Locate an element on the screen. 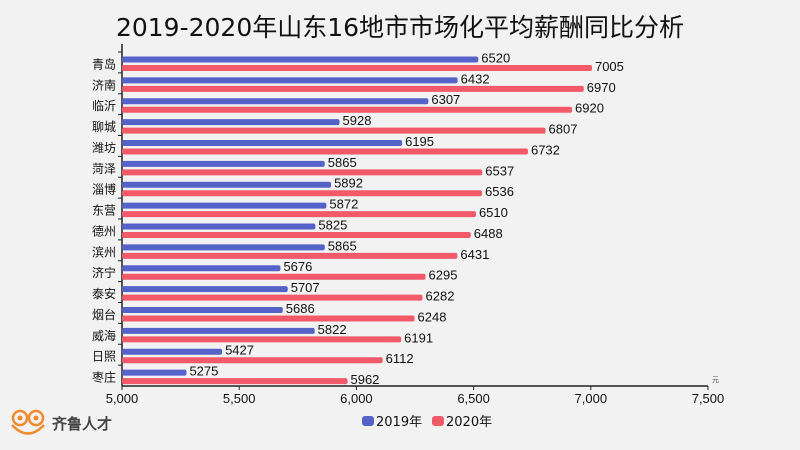 This screenshot has width=800, height=450. x-unit-label: 元 is located at coordinates (715, 380).